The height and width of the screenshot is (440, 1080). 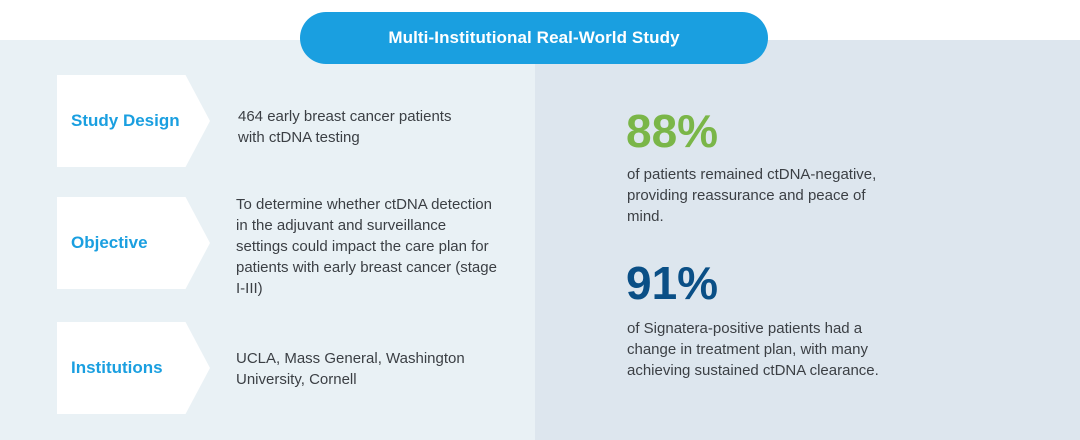 What do you see at coordinates (672, 131) in the screenshot?
I see `negative-rate-value: 88%` at bounding box center [672, 131].